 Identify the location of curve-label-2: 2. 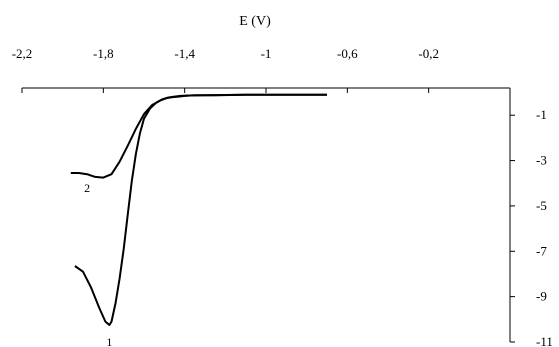
(87, 188).